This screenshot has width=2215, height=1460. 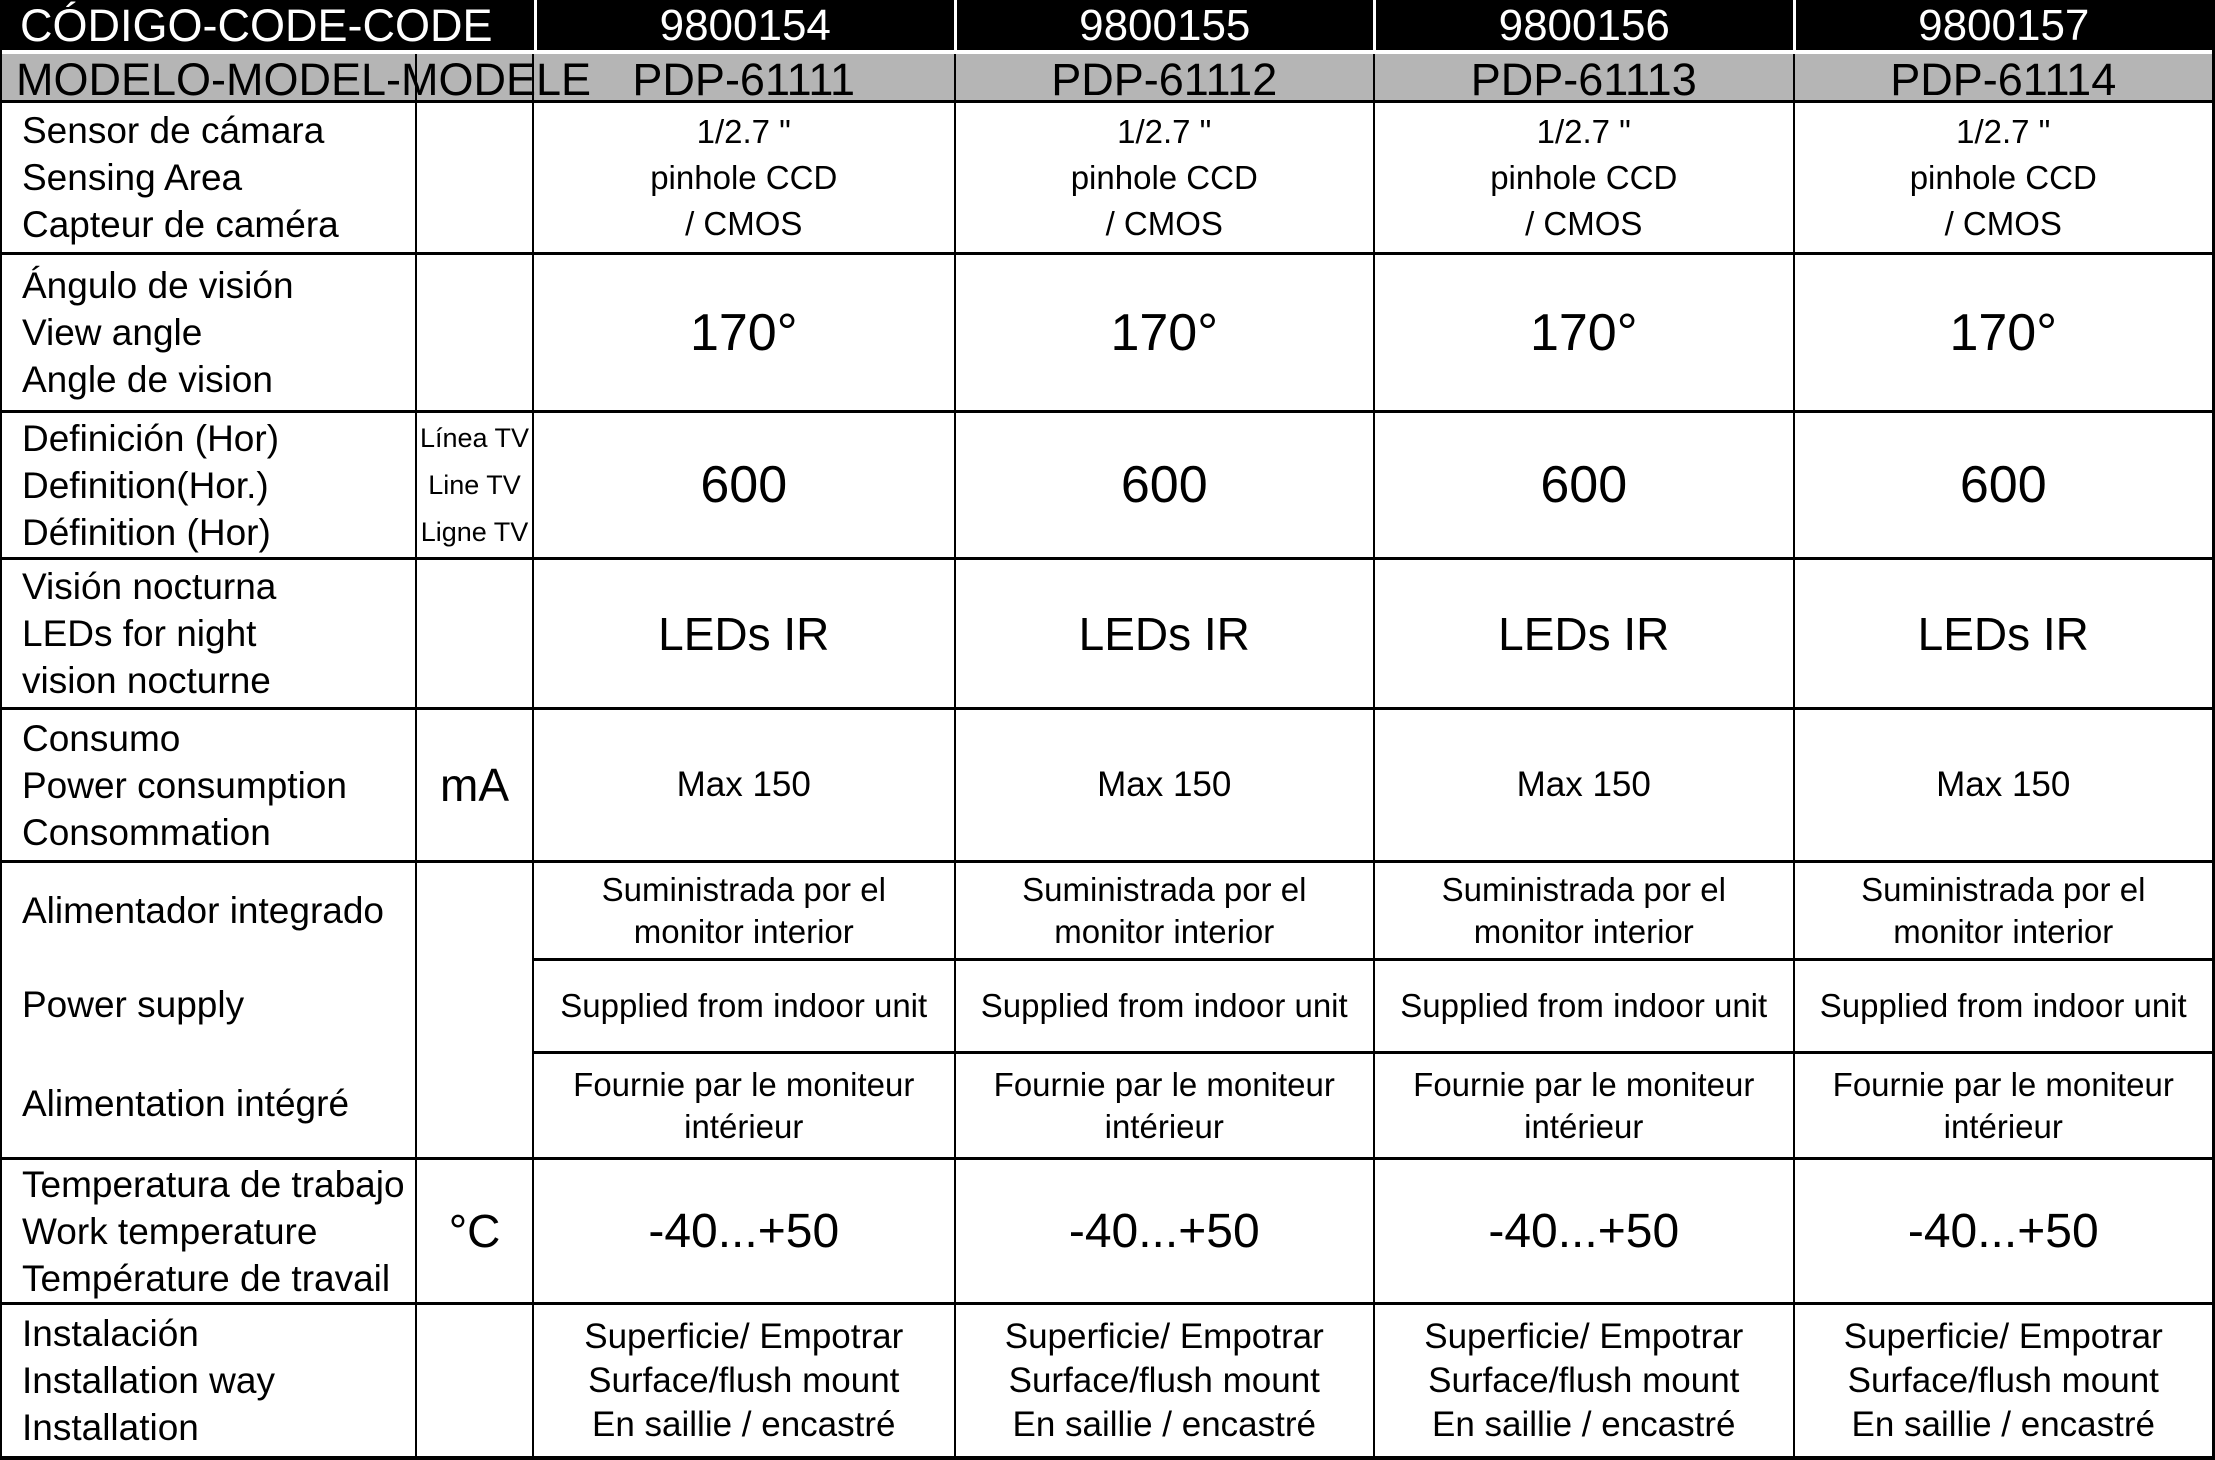 I want to click on row-temperature-value-1: -40...+50, so click(x=744, y=1231).